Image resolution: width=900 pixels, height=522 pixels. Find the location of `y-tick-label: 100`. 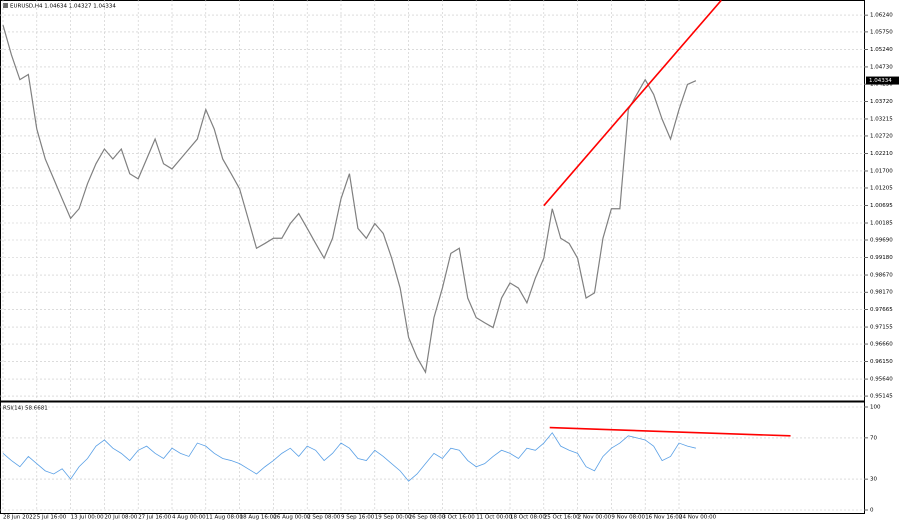

y-tick-label: 100 is located at coordinates (875, 408).